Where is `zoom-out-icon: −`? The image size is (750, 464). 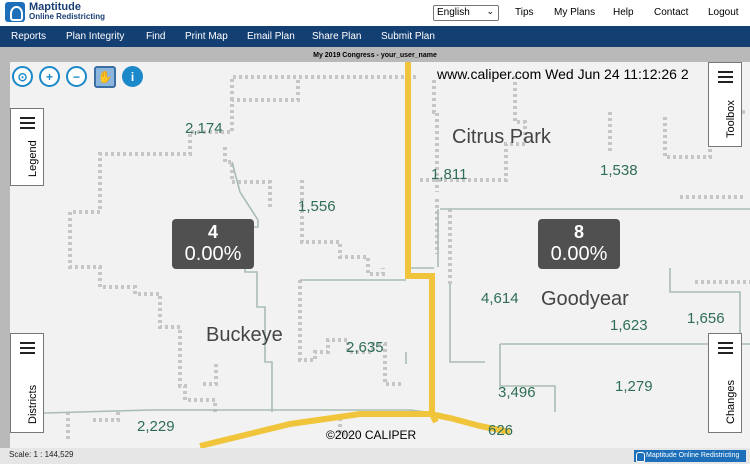
zoom-out-icon: − is located at coordinates (76, 76).